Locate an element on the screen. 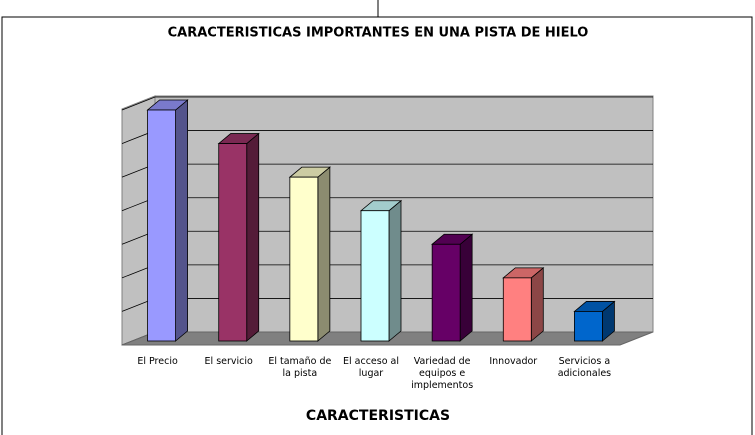 The width and height of the screenshot is (755, 435). x-tick-label: Variedad de equipos e implementos is located at coordinates (442, 373).